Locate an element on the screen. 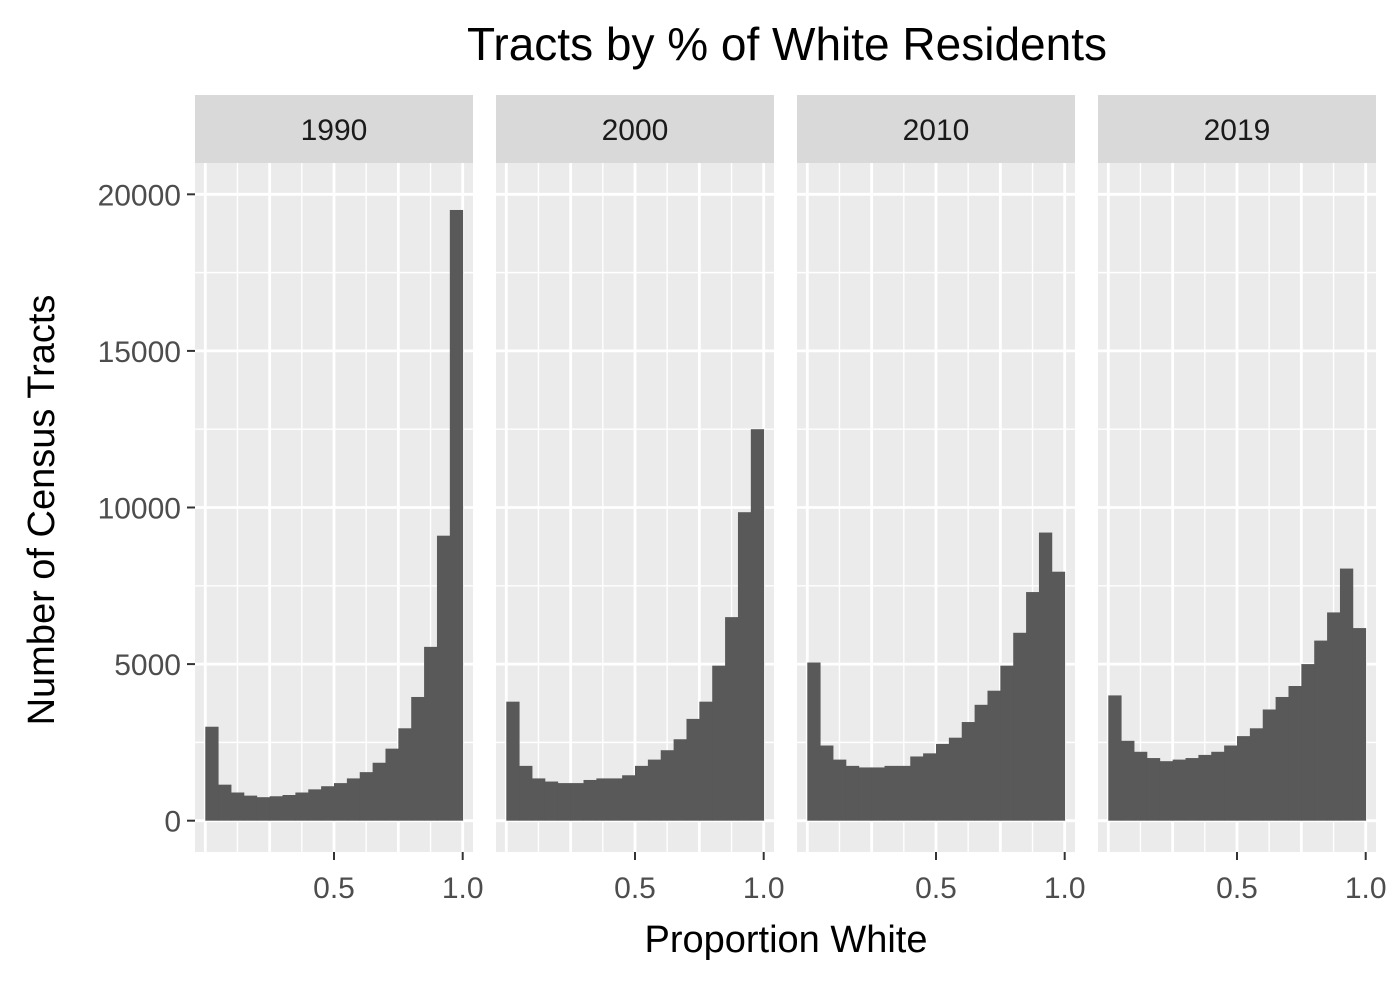 The height and width of the screenshot is (983, 1400). y-axis-title: Number of Census Tracts is located at coordinates (42, 510).